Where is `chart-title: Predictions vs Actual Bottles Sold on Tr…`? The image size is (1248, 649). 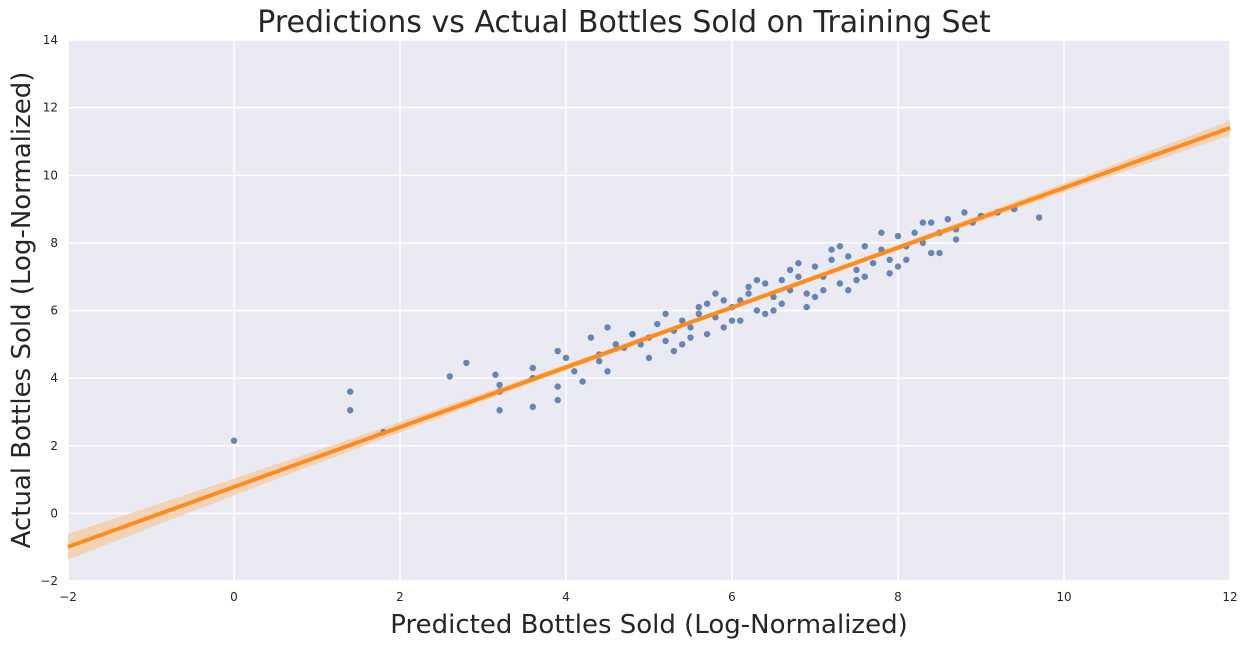 chart-title: Predictions vs Actual Bottles Sold on Tr… is located at coordinates (624, 22).